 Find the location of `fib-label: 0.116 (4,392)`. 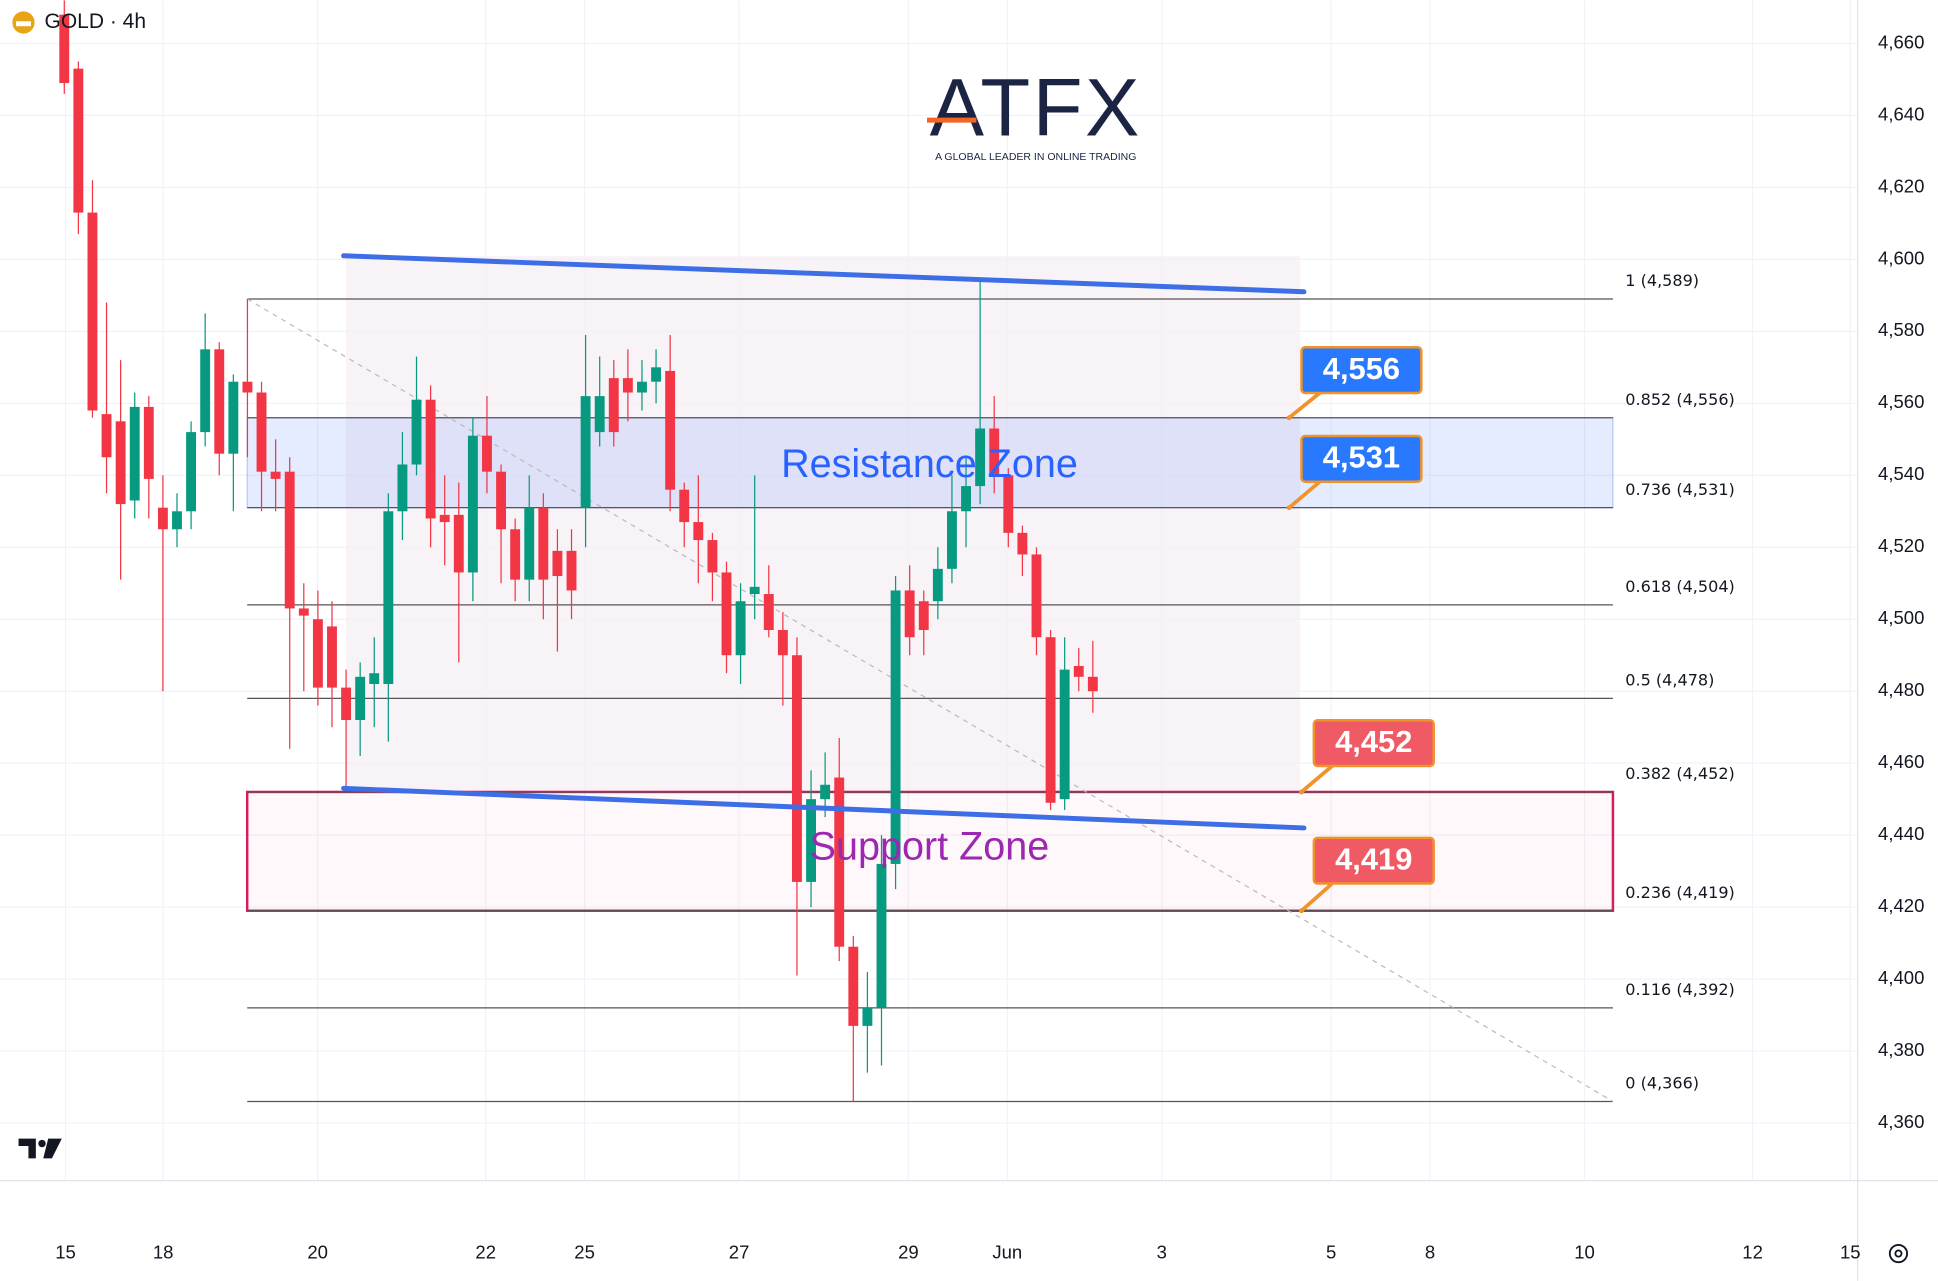

fib-label: 0.116 (4,392) is located at coordinates (1680, 989).